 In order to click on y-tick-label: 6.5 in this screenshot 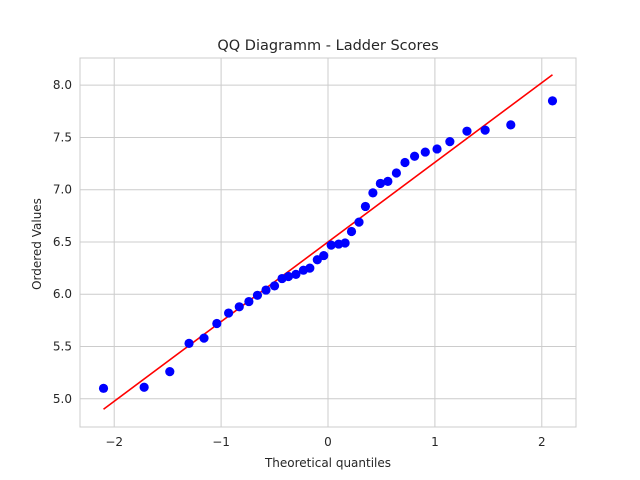, I will do `click(62, 242)`.